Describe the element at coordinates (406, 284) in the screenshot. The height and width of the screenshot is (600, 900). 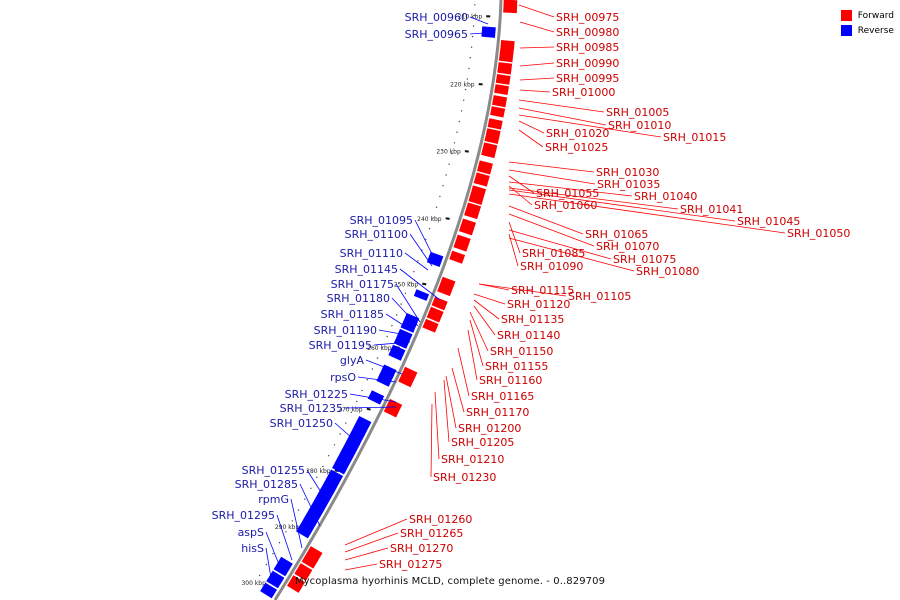
I see `tick-label: 250 kbp` at that location.